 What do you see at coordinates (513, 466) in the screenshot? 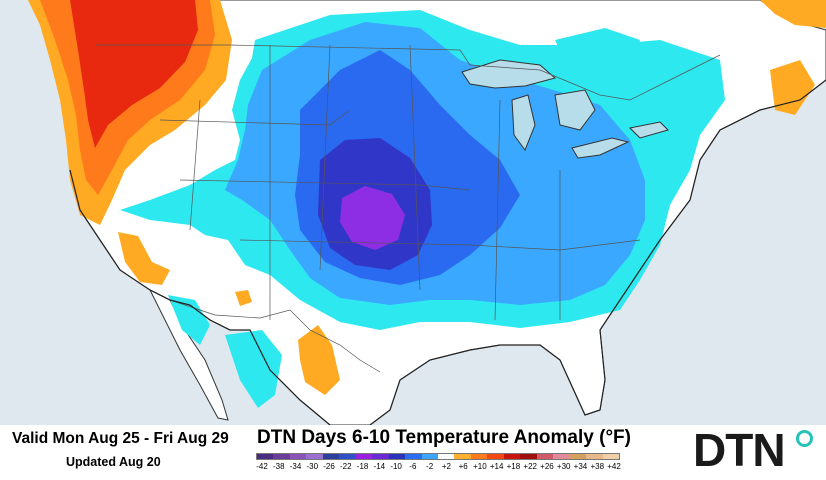
I see `legend-label: +18` at bounding box center [513, 466].